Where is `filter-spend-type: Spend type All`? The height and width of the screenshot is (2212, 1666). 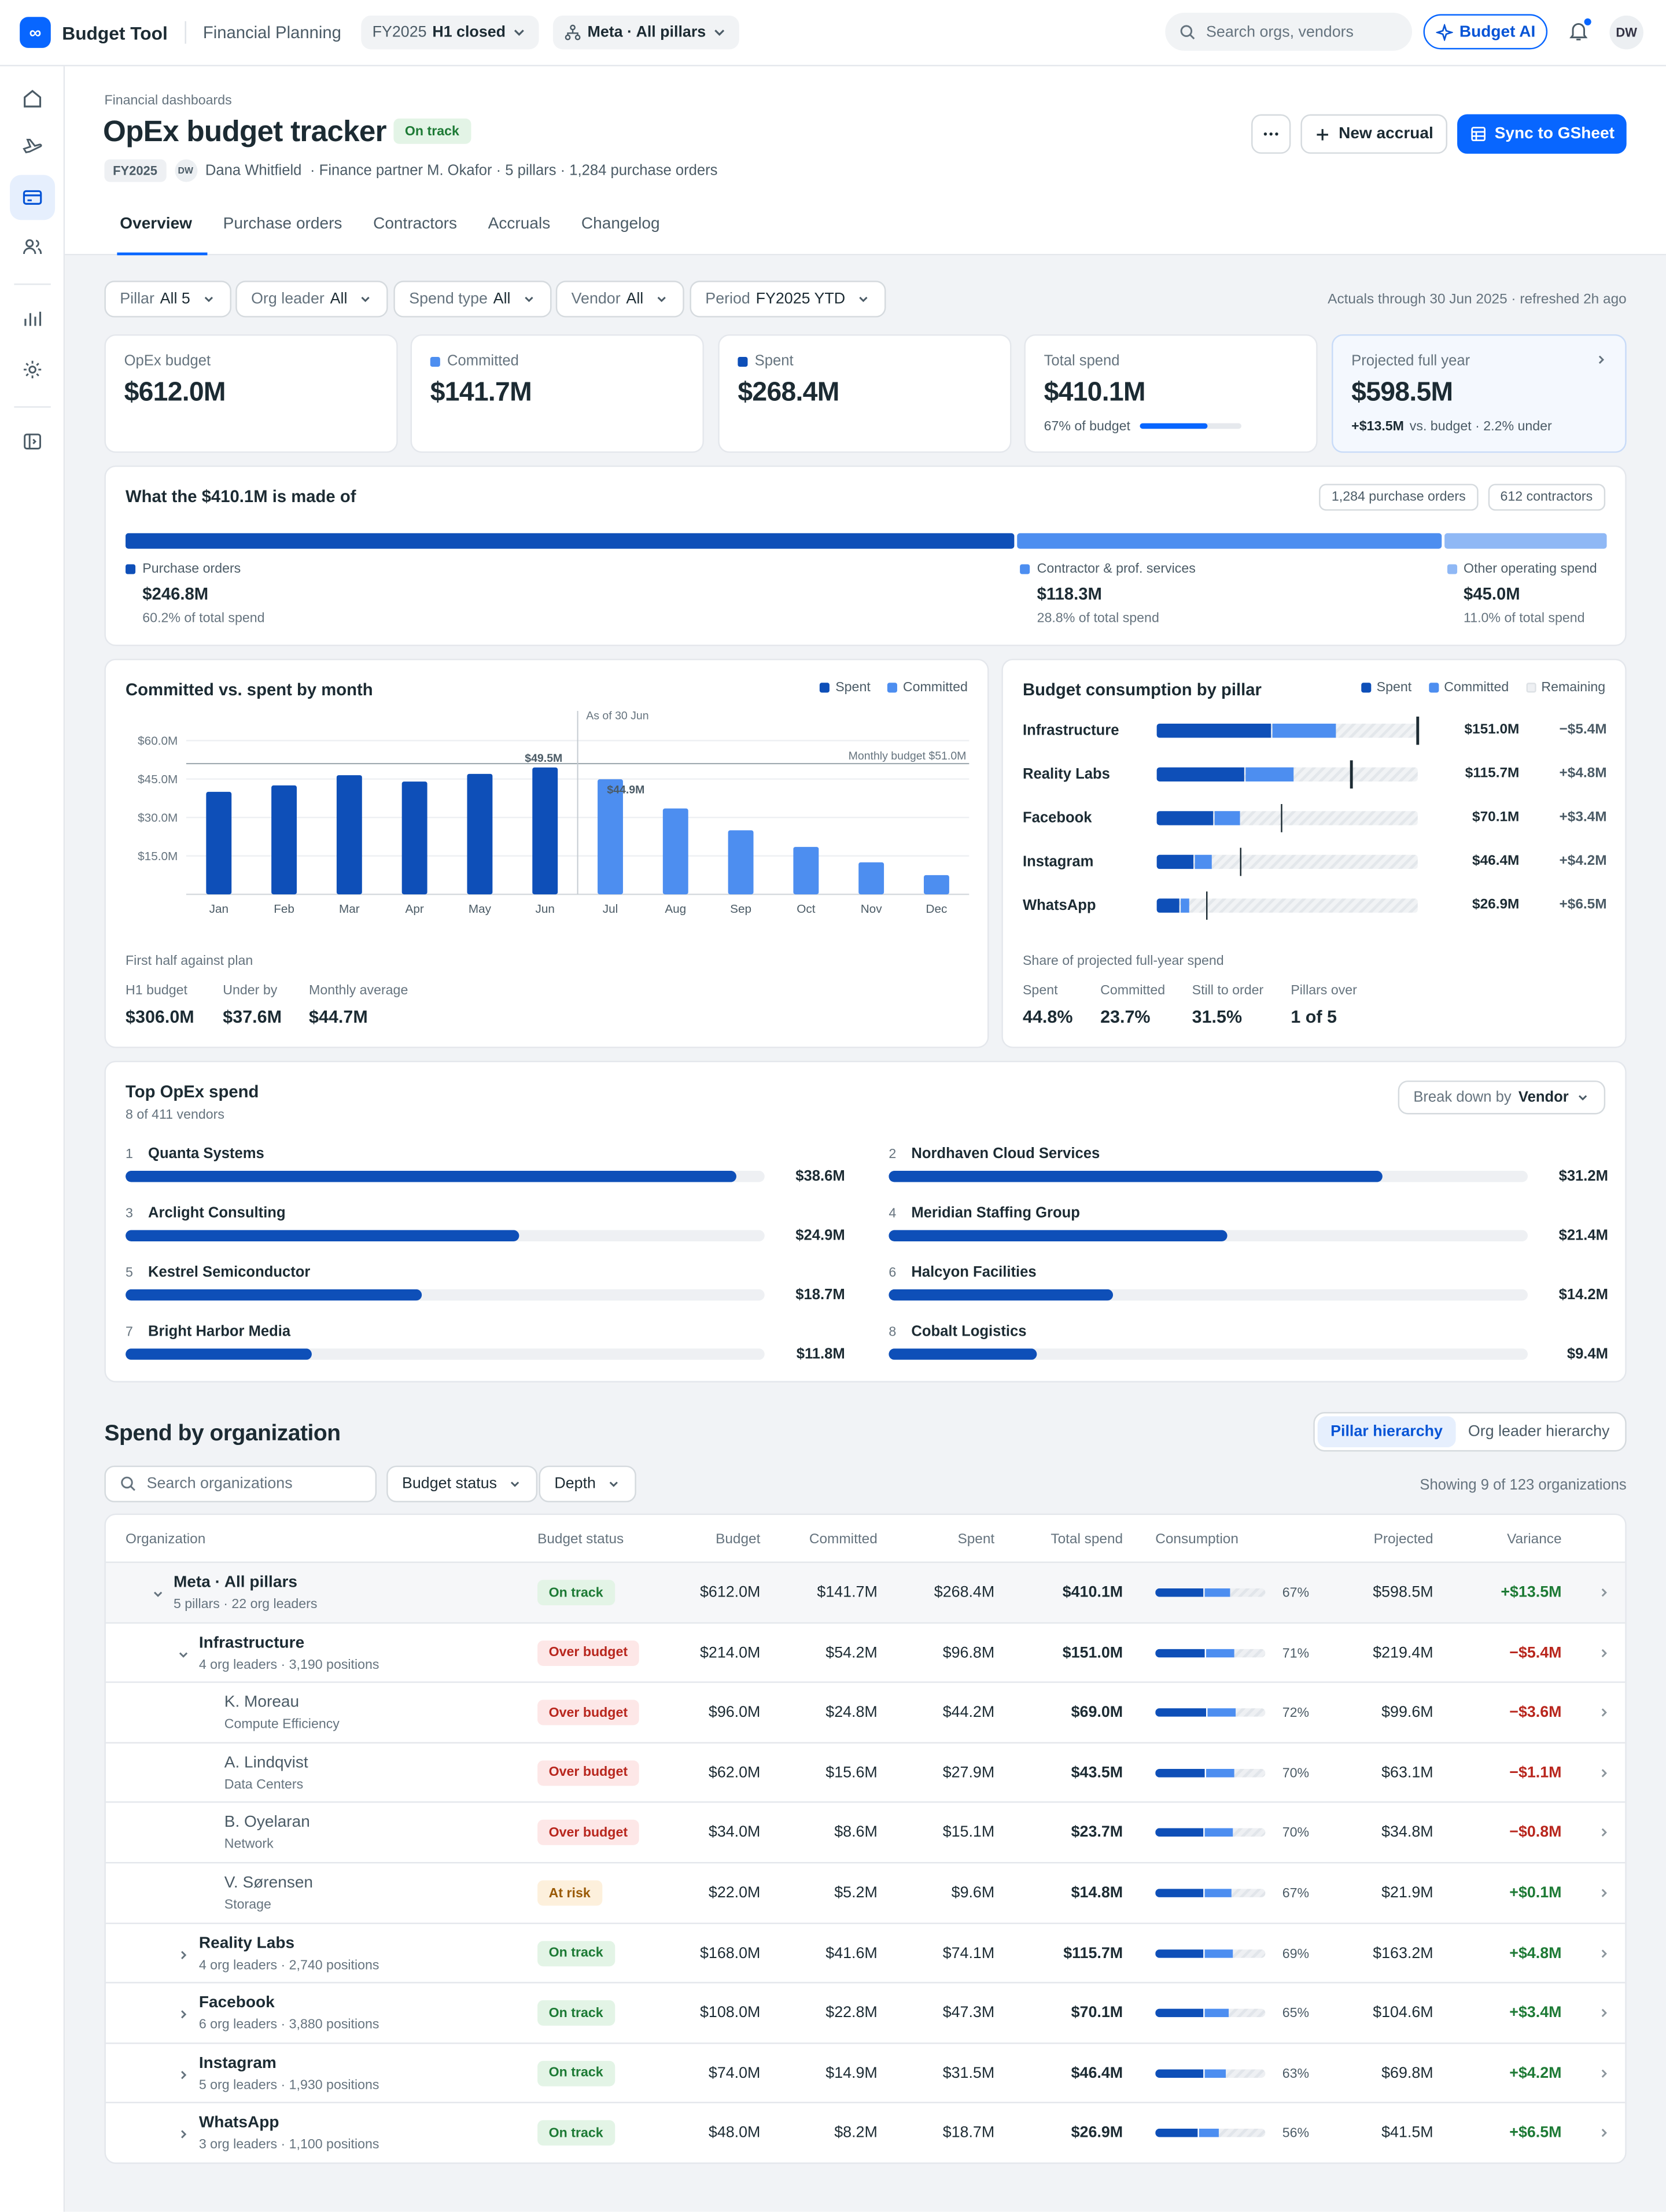
filter-spend-type: Spend type All is located at coordinates (473, 299).